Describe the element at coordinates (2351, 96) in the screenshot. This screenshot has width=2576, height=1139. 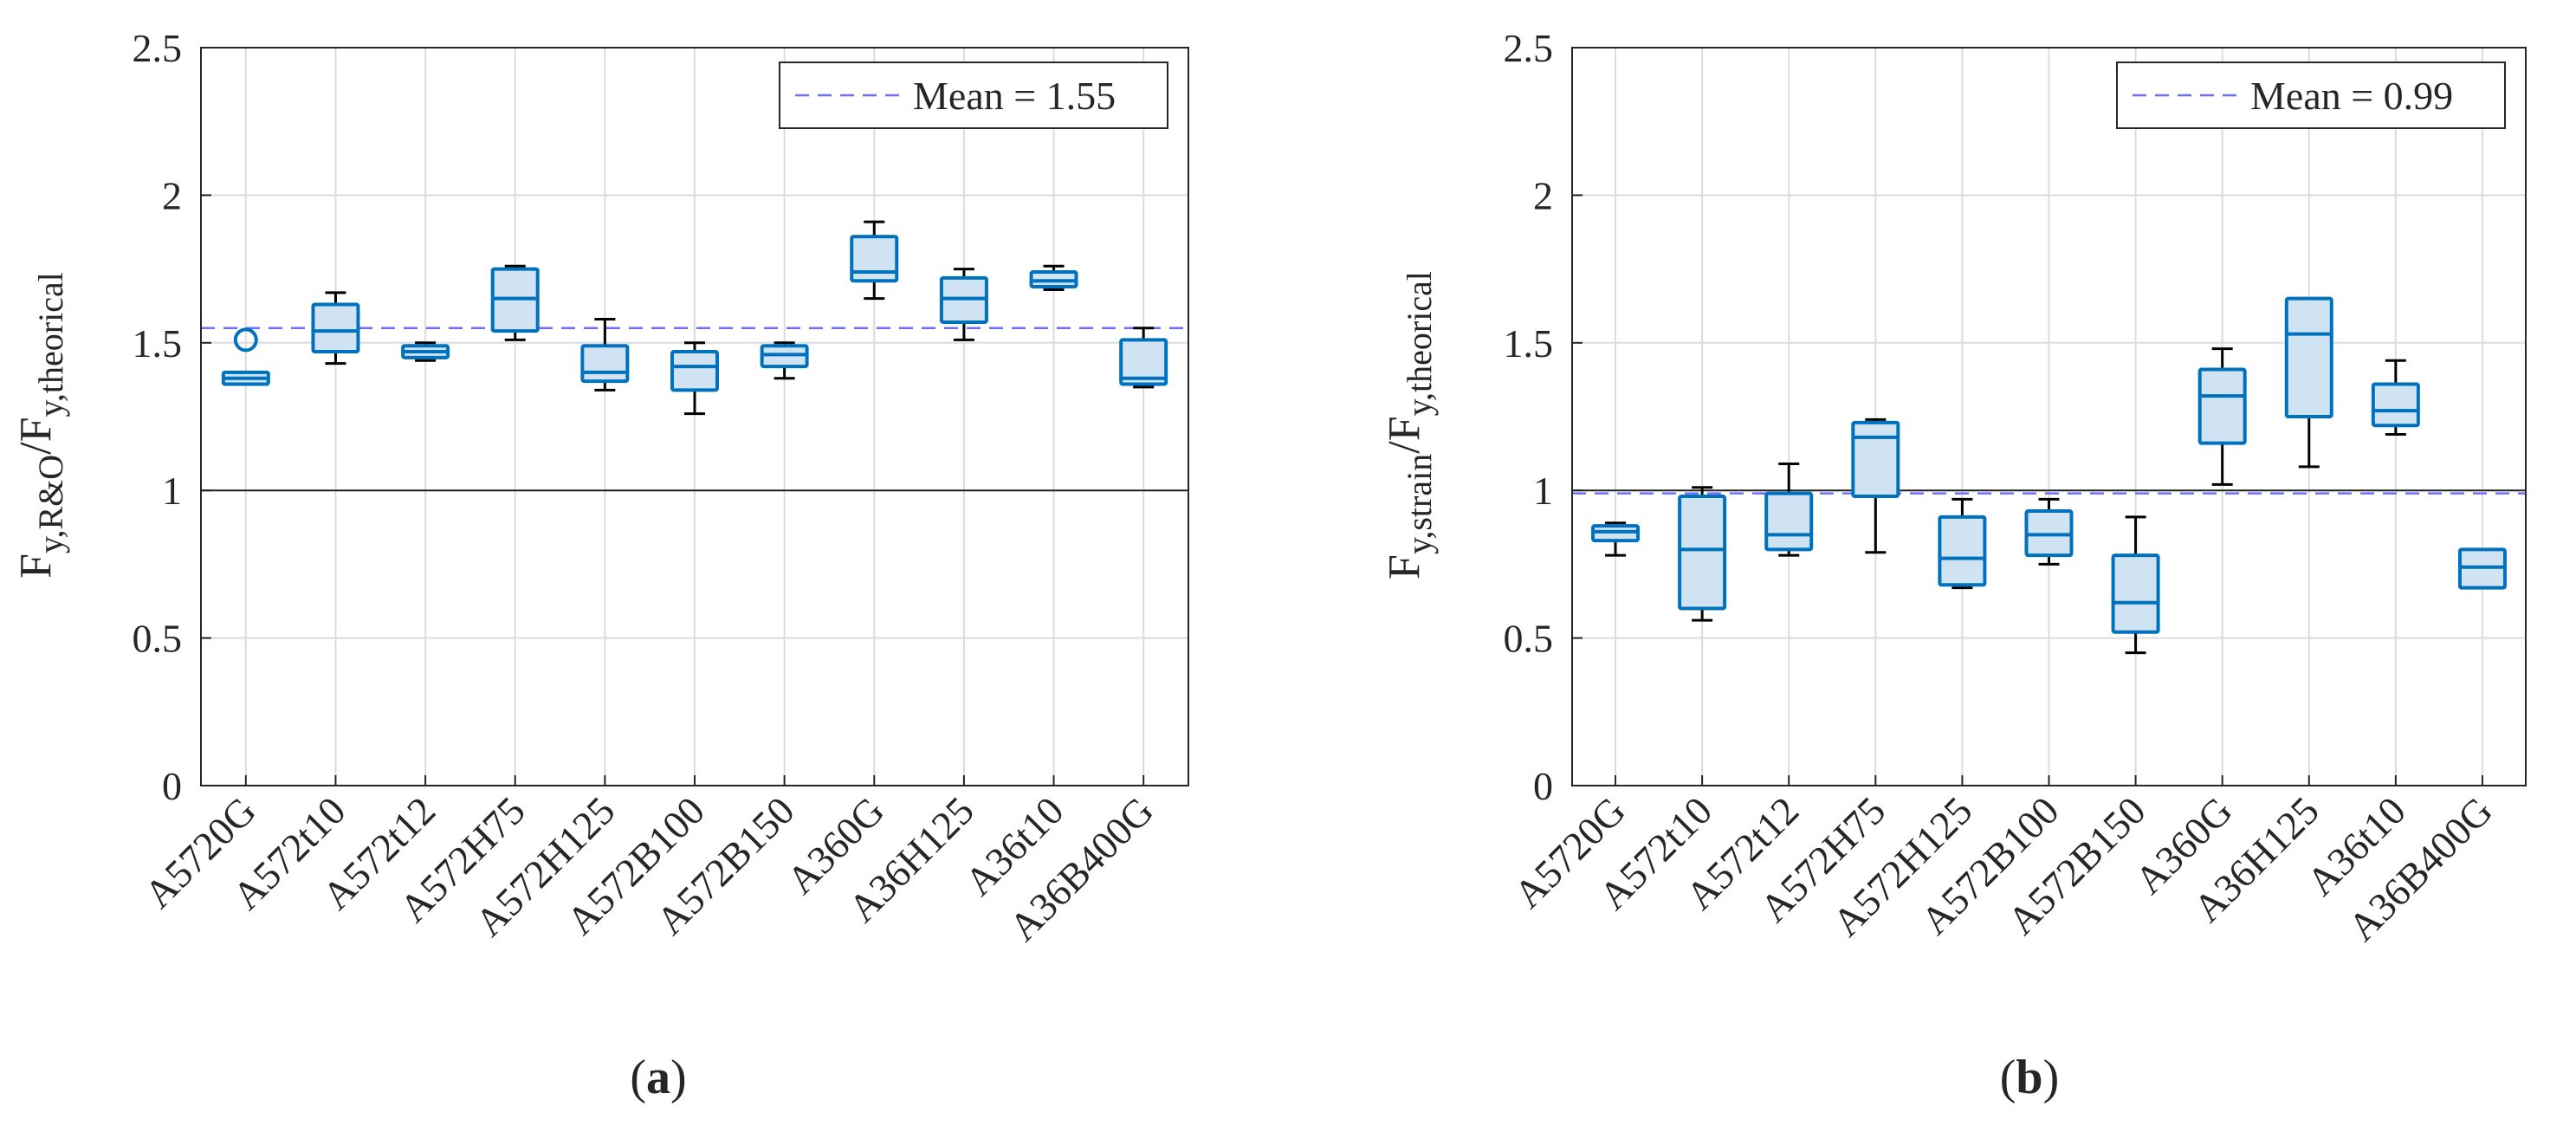
I see `legend-label: Mean = 0.99` at that location.